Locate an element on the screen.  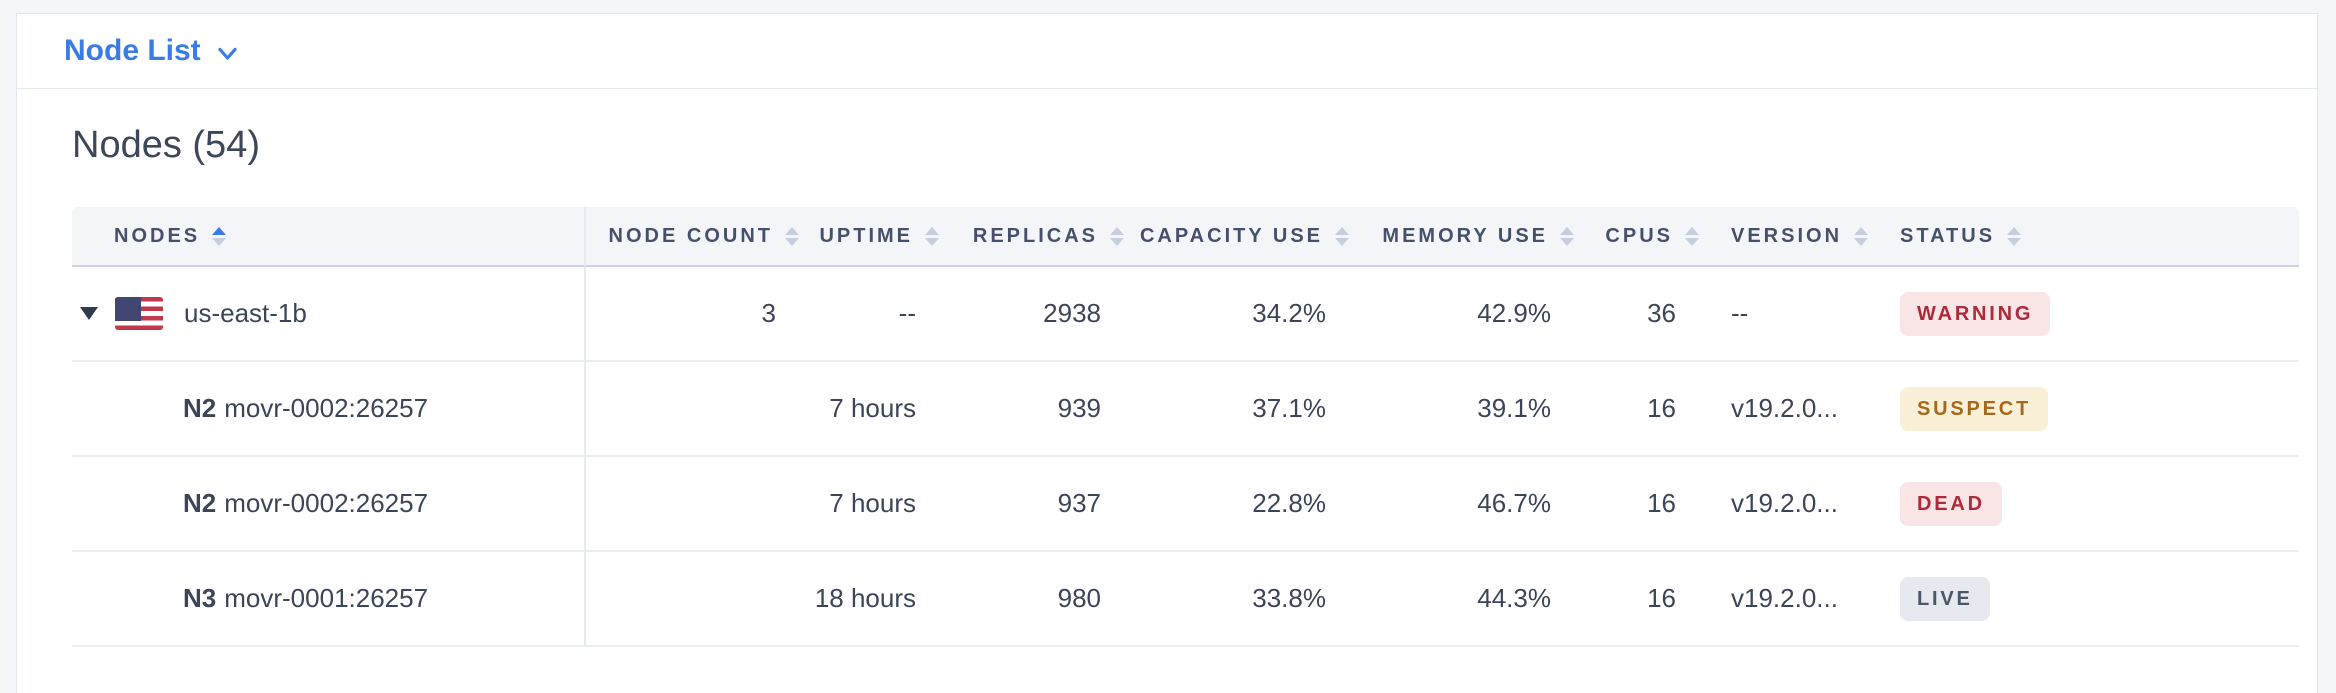
column-header-label: NODE COUNT is located at coordinates (690, 235).